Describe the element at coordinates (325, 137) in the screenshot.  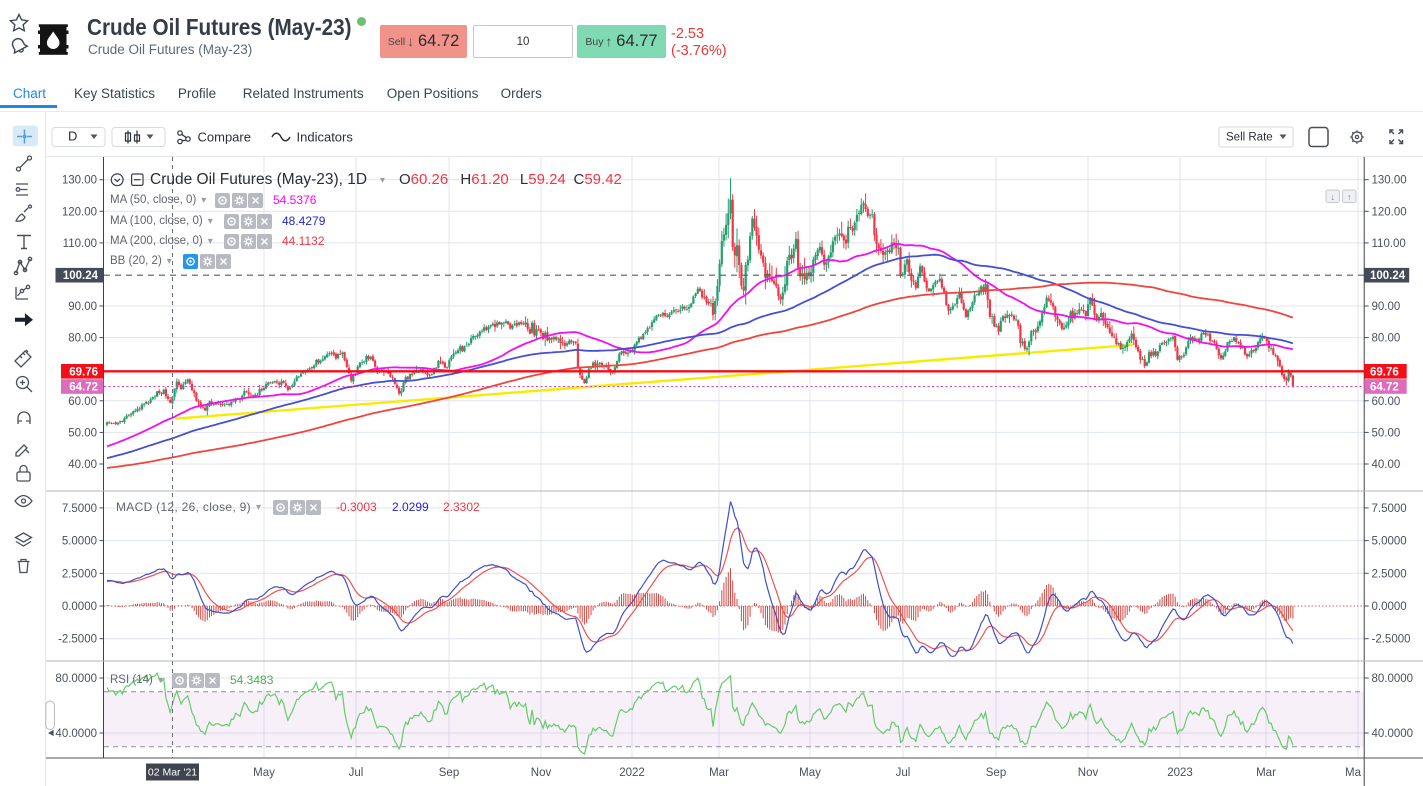
I see `svg-text: Indicators` at that location.